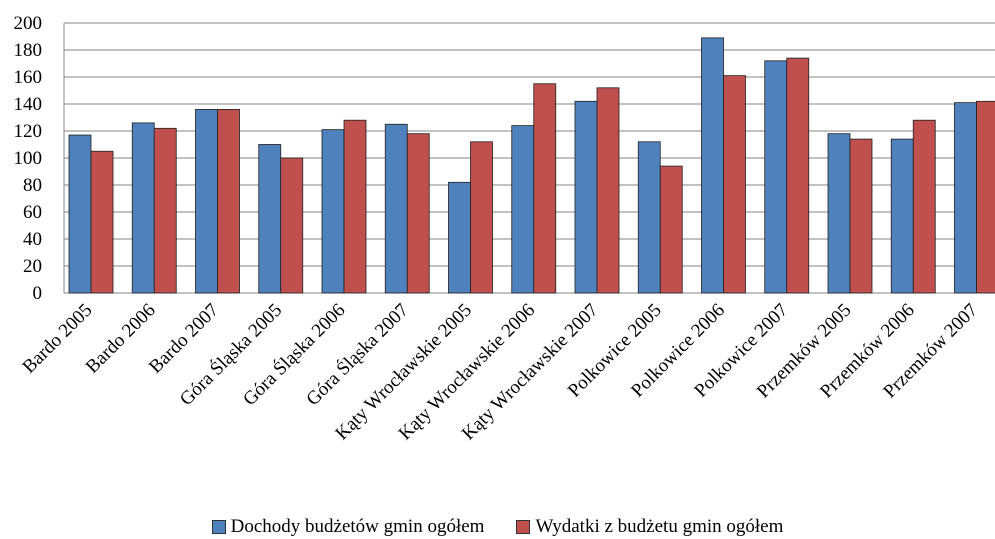 The width and height of the screenshot is (995, 539). I want to click on legend-swatch-expenses, so click(523, 526).